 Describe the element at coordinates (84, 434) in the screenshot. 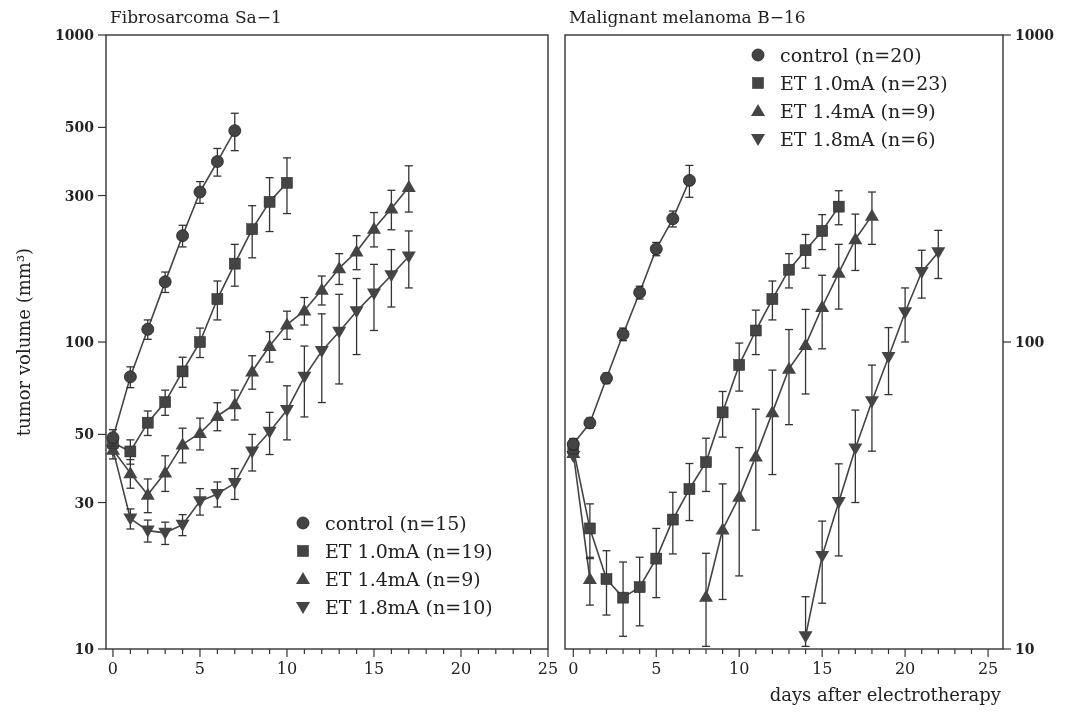

I see `y-tick-label: 50` at that location.